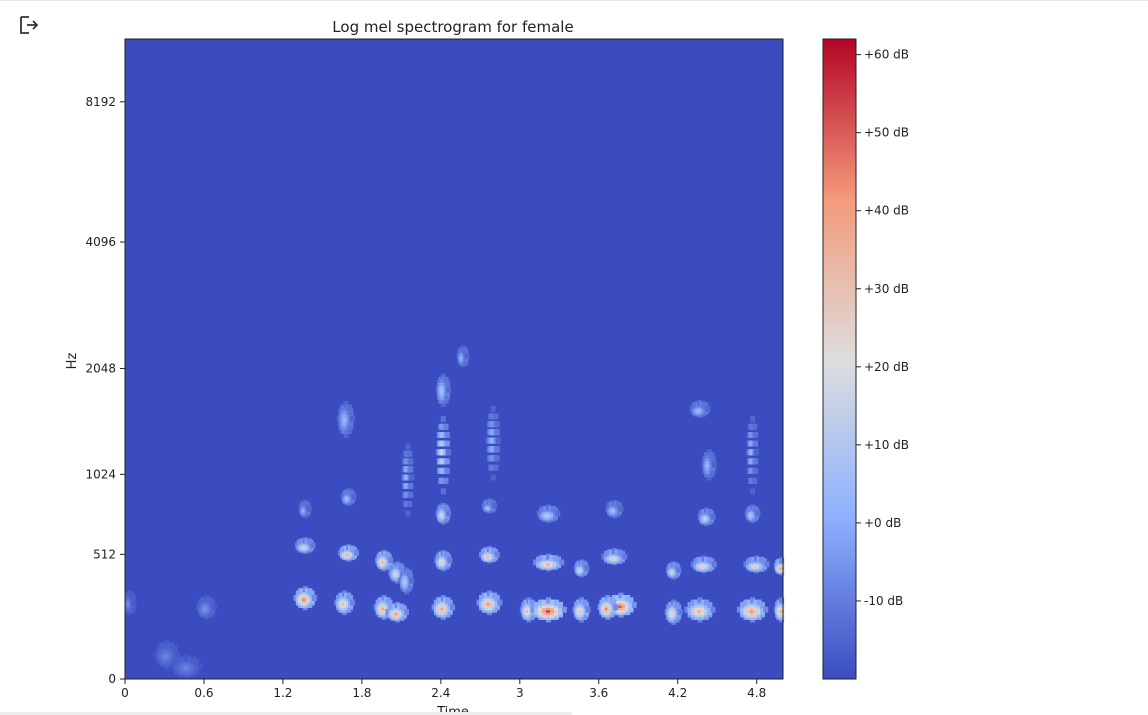 The width and height of the screenshot is (1148, 715). I want to click on y-tick-label: 2048, so click(100, 368).